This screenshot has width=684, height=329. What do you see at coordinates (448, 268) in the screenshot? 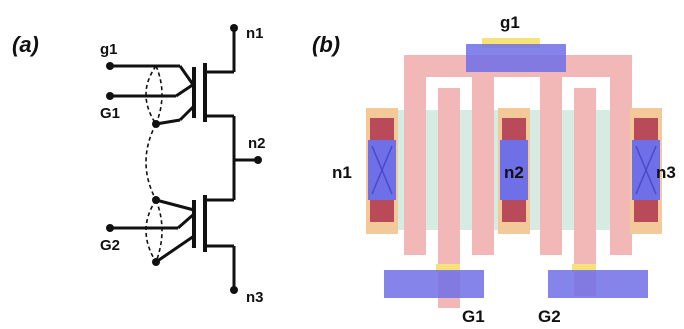
I see `G1-pad-yellow` at bounding box center [448, 268].